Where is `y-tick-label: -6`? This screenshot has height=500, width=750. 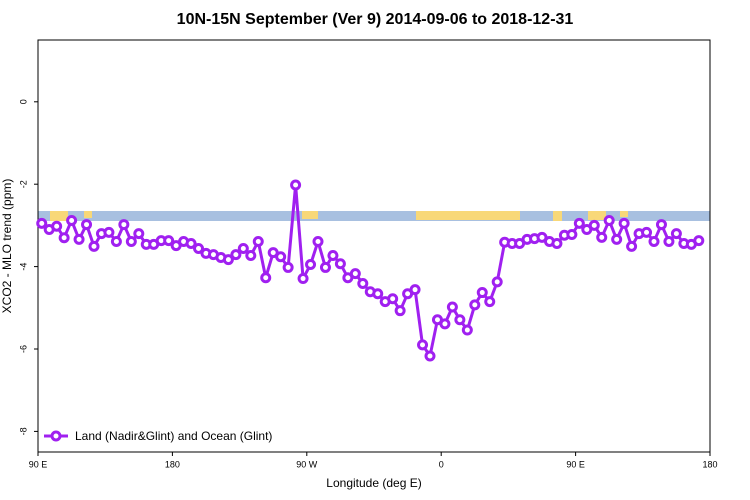 y-tick-label: -6 is located at coordinates (23, 349).